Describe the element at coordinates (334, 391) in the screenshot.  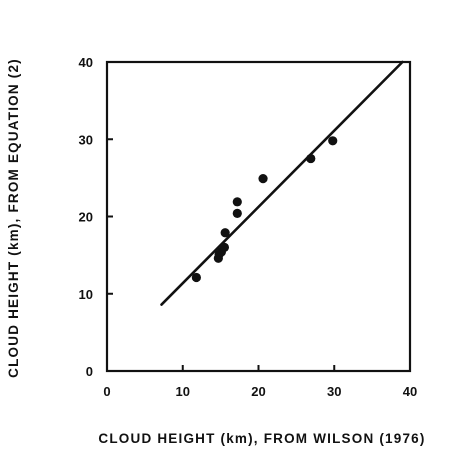
I see `x-tick-label: 30` at that location.